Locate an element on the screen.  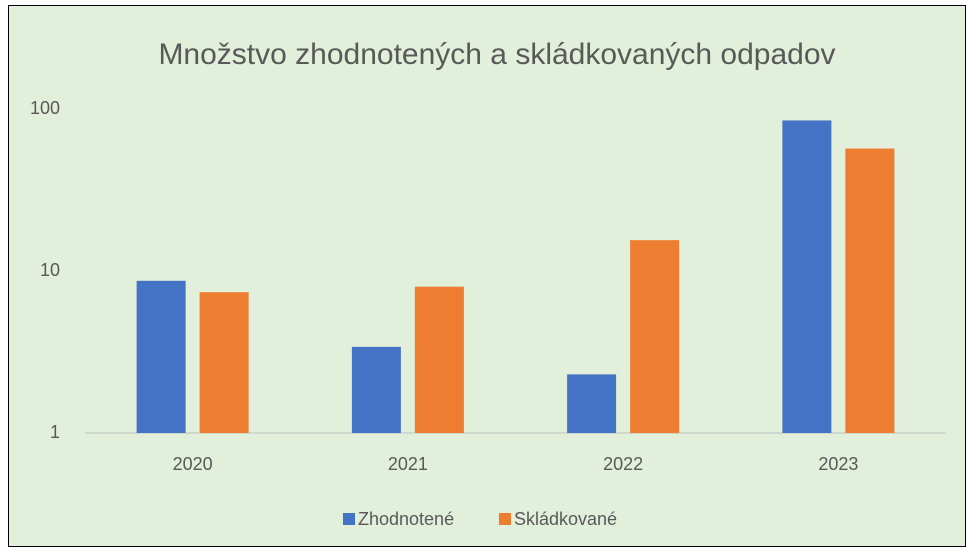
x-tick-label: 2022 is located at coordinates (623, 464).